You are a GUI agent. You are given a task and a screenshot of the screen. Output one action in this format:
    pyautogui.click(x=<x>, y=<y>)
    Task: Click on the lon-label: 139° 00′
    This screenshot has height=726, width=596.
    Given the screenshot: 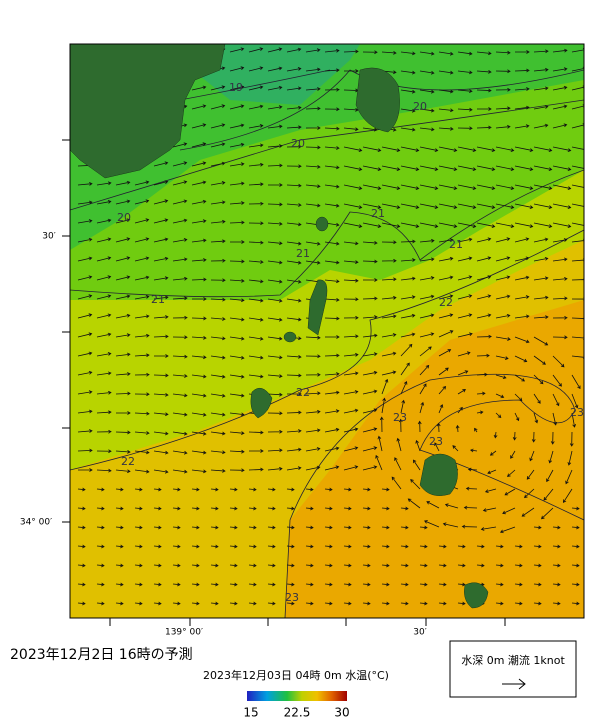 What is the action you would take?
    pyautogui.click(x=184, y=633)
    